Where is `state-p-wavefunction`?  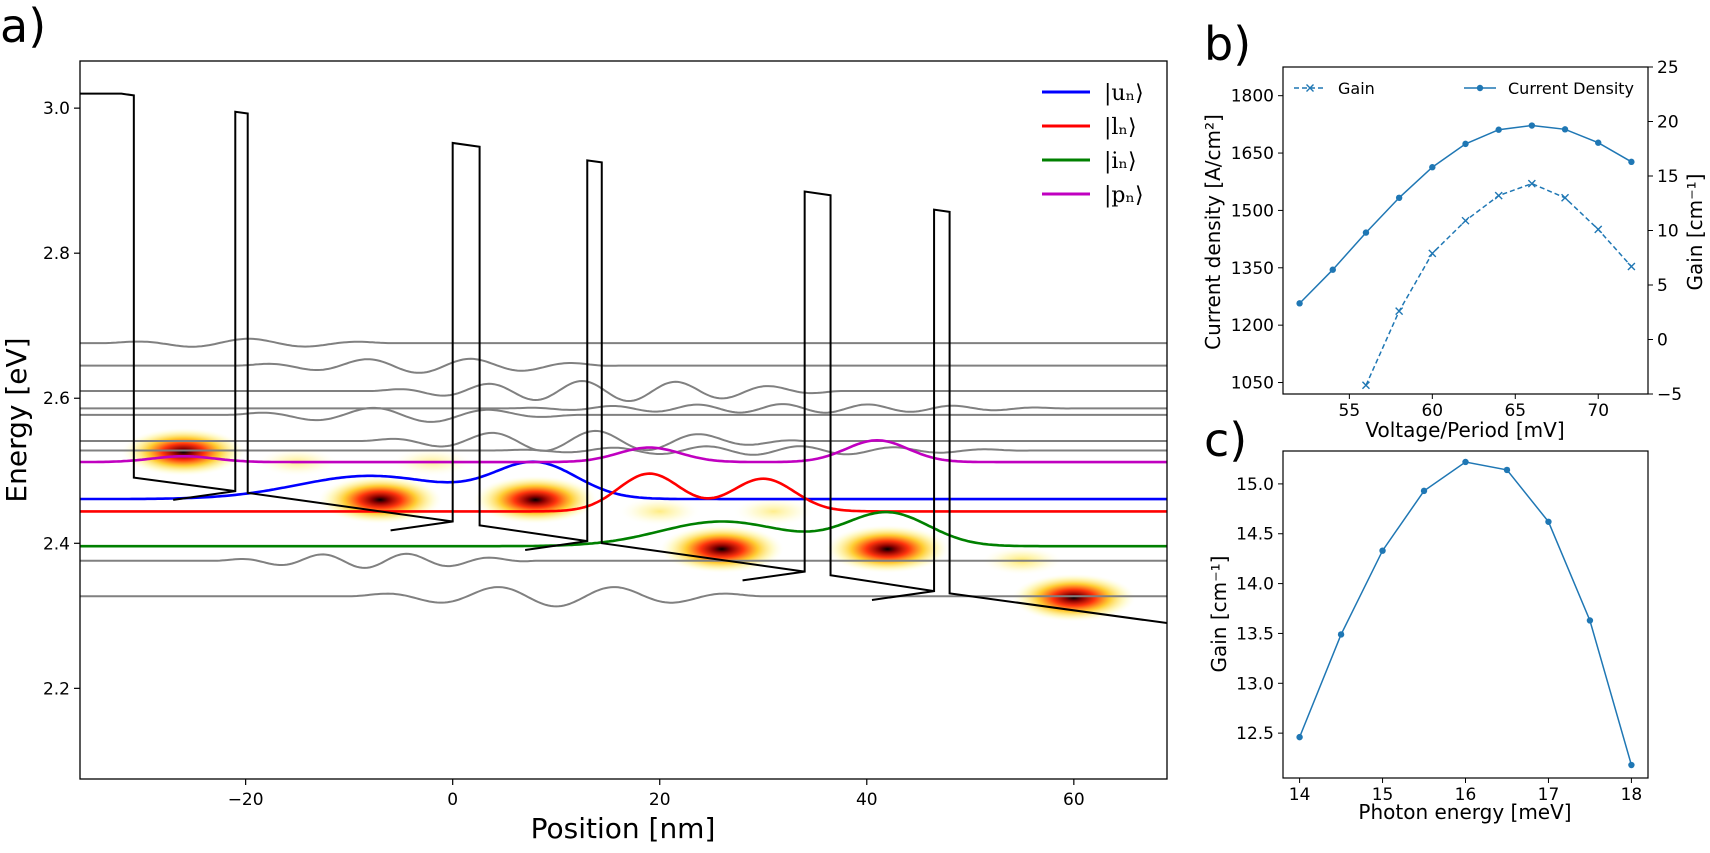
state-p-wavefunction is located at coordinates (623, 451).